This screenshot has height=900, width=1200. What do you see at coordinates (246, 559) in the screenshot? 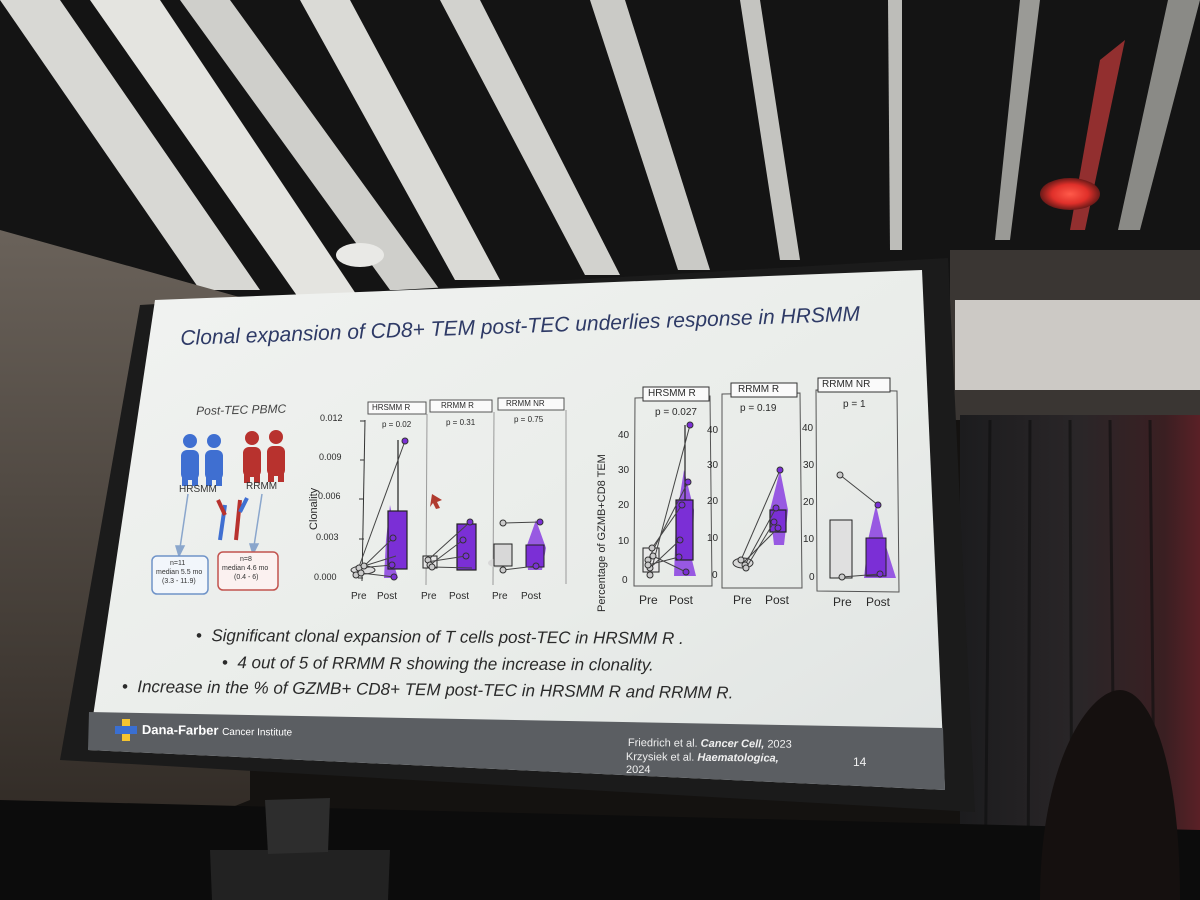
I see `rrmm-info-line1: n=8` at bounding box center [246, 559].